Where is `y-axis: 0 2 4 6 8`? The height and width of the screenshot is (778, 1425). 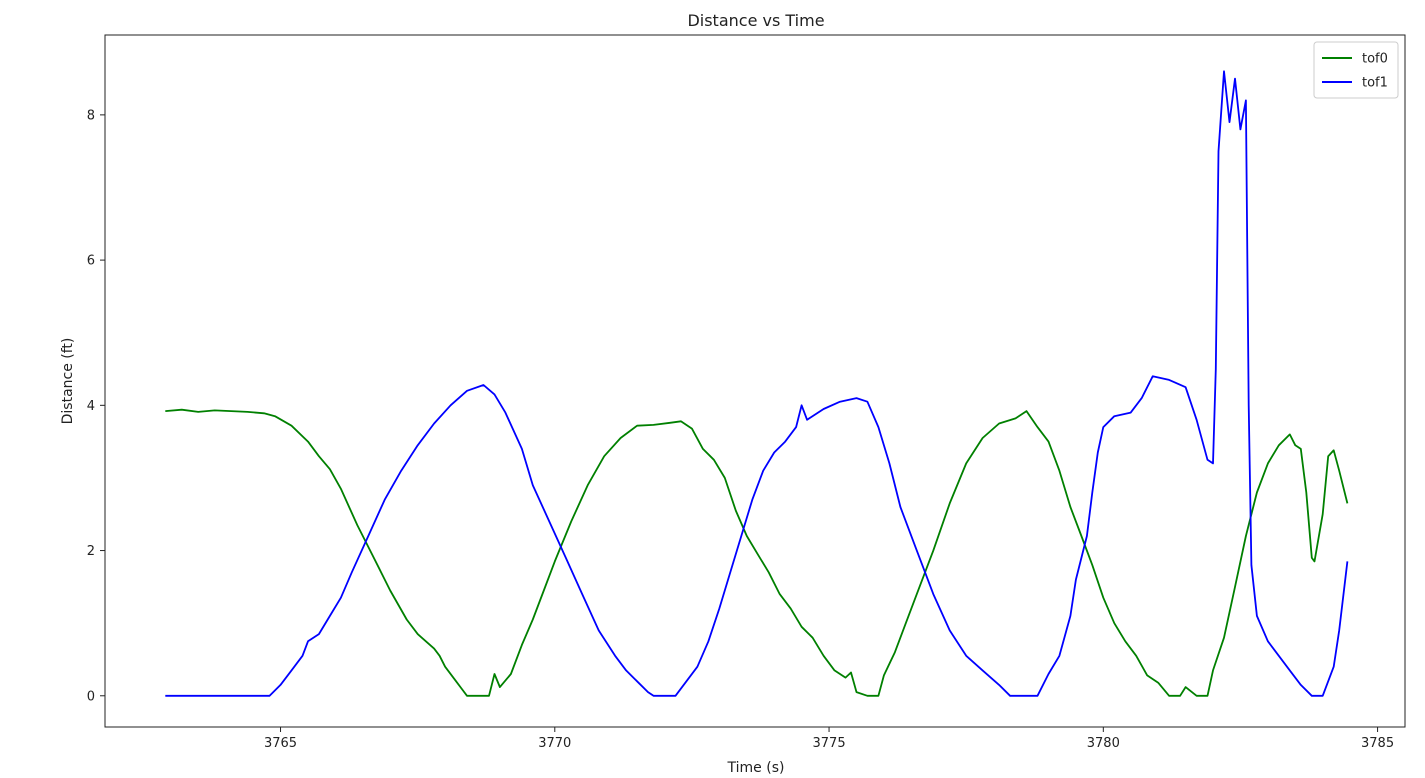
y-axis: 0 2 4 6 8 is located at coordinates (96, 406).